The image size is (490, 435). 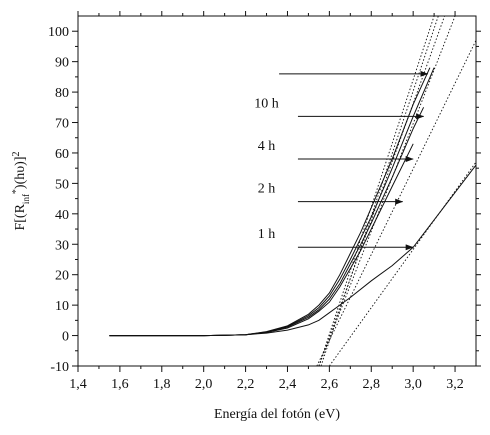 What do you see at coordinates (62, 184) in the screenshot?
I see `y-tick-label: 50` at bounding box center [62, 184].